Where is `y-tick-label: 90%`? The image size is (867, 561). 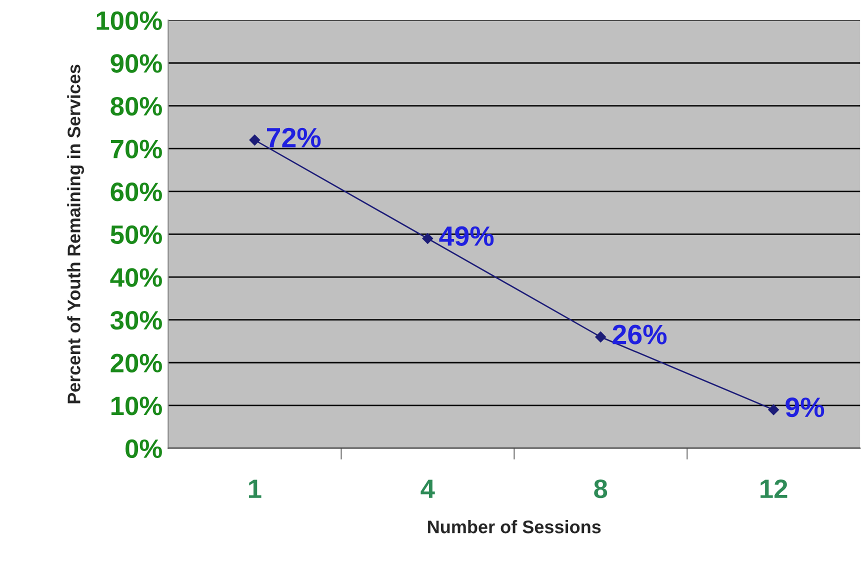 y-tick-label: 90% is located at coordinates (136, 63).